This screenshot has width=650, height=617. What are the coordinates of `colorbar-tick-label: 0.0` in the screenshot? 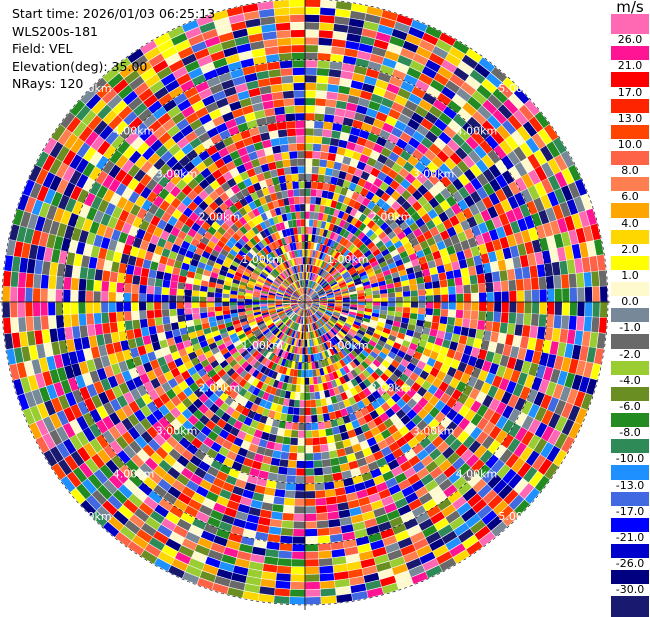 It's located at (630, 302).